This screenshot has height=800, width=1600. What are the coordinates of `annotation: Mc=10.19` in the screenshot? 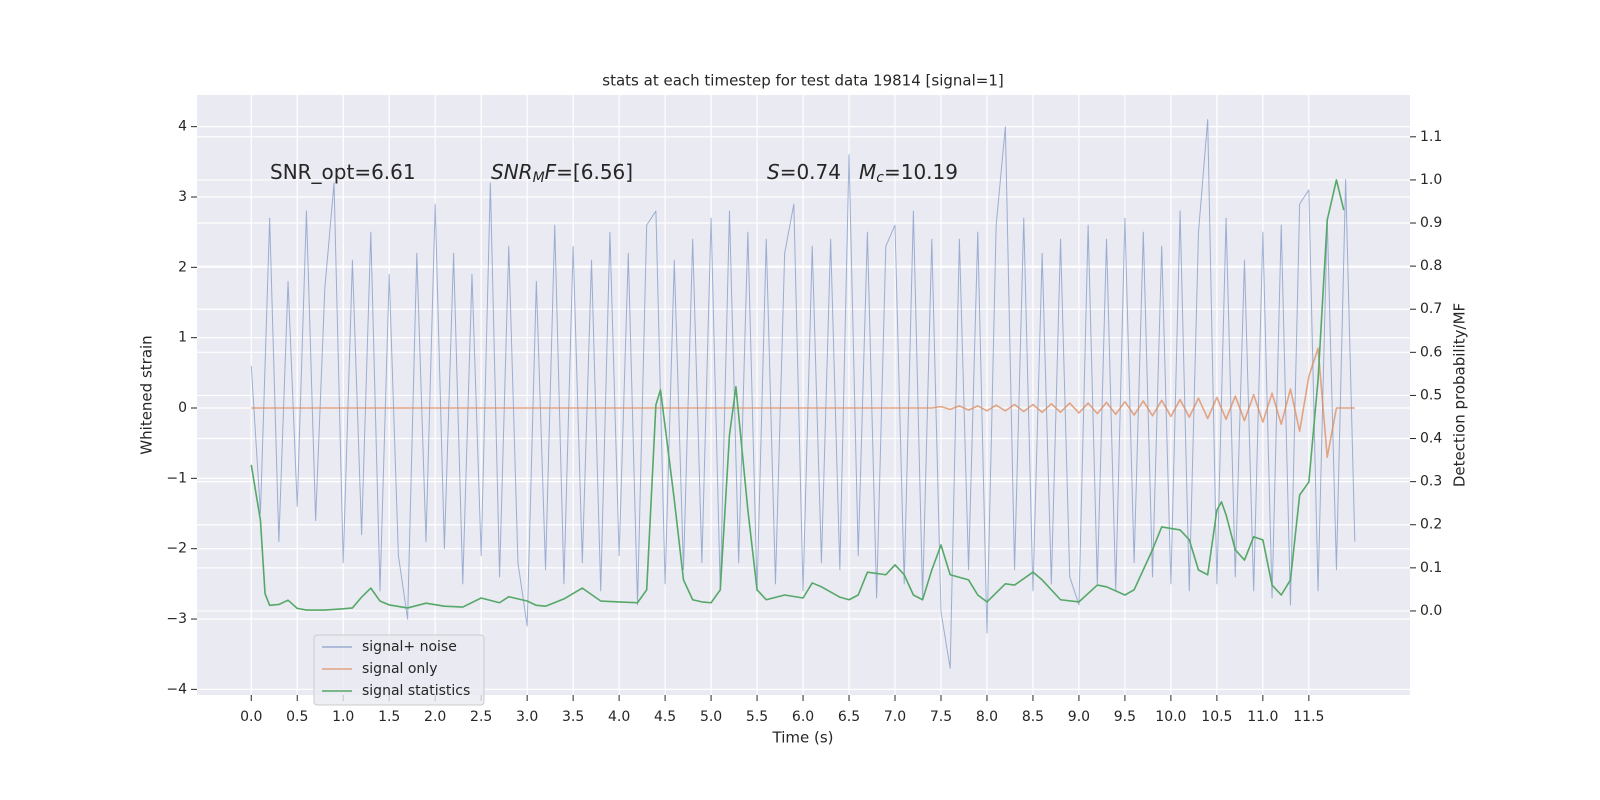 It's located at (908, 173).